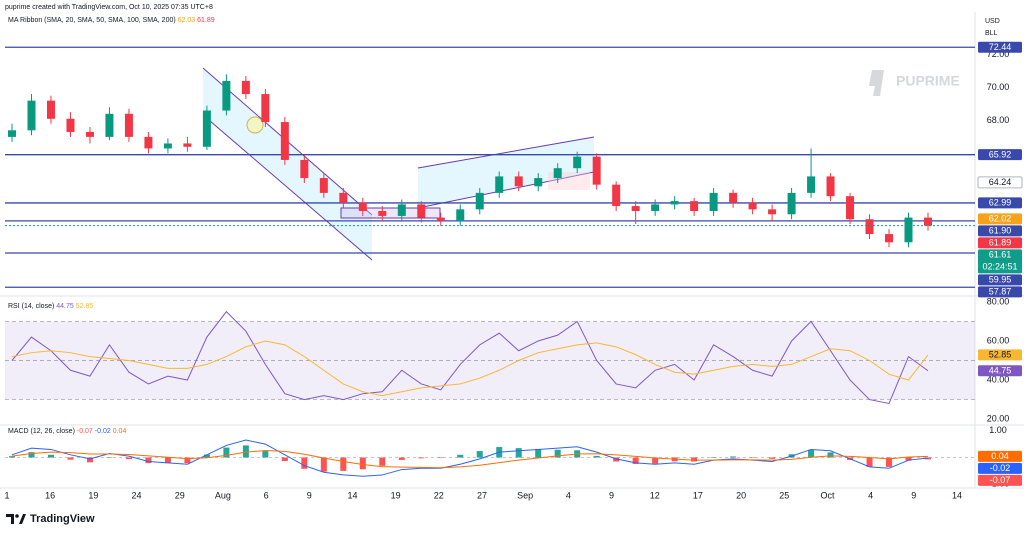 This screenshot has height=534, width=1024. What do you see at coordinates (827, 495) in the screenshot?
I see `x-tick-label: Oct` at bounding box center [827, 495].